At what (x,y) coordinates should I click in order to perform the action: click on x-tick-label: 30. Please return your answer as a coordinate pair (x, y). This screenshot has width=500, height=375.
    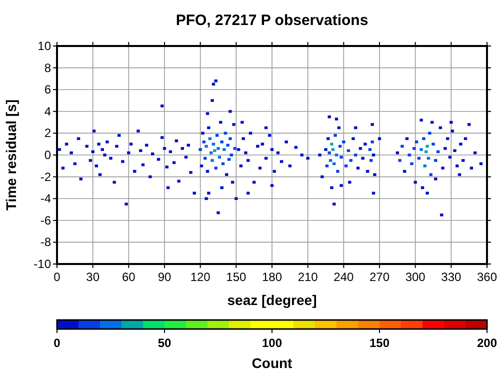
    Looking at the image, I should click on (93, 277).